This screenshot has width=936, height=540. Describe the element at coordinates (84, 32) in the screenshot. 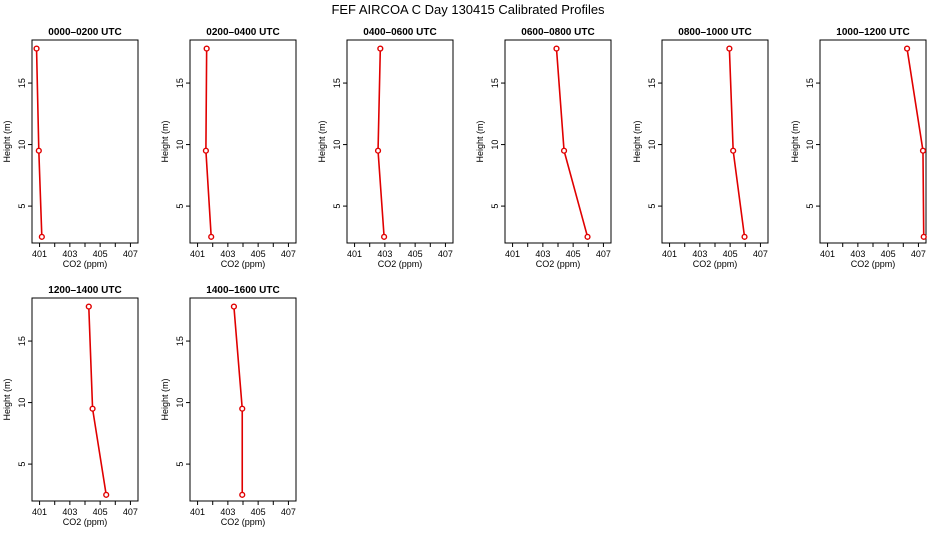

I see `panel-title: 0000–0200 UTC` at that location.